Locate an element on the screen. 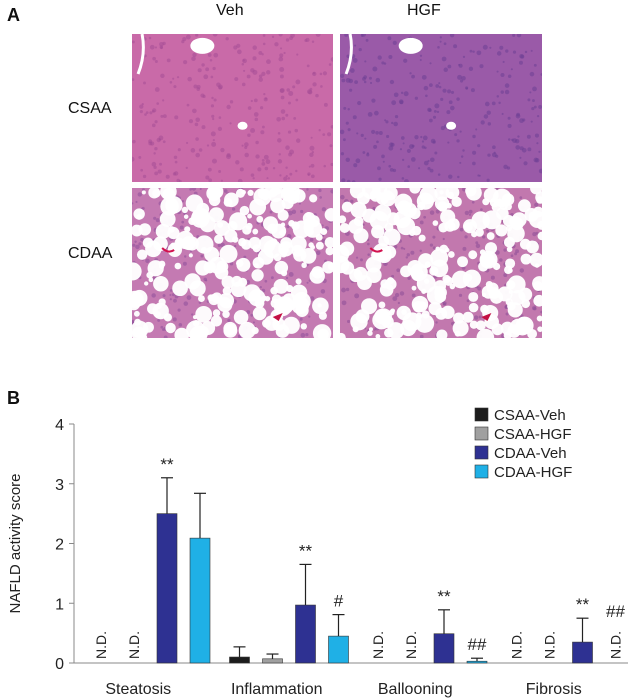  y-axis-label: NAFLD activity score is located at coordinates (15, 543).